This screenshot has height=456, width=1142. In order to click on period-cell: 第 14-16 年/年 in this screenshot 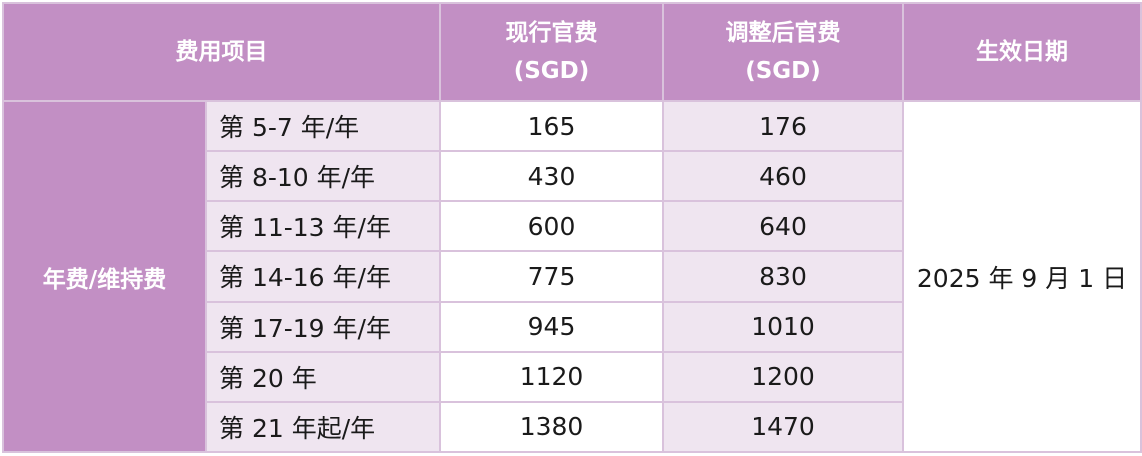, I will do `click(323, 276)`.